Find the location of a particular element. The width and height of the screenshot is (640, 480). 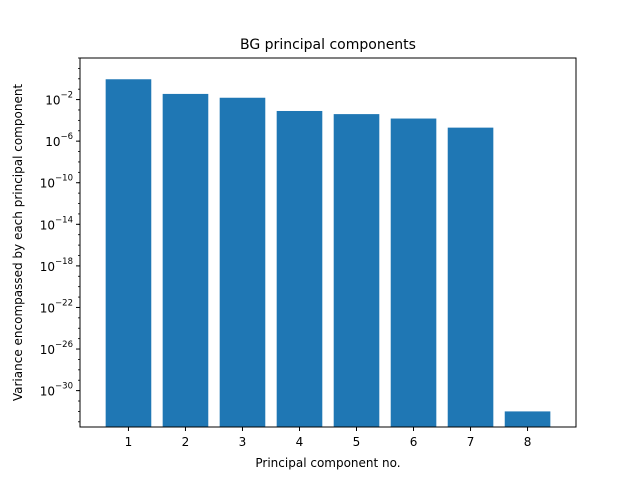

y-axis-ticks: 10⁻² 10⁻⁶ 10⁻¹⁰ 10⁻¹⁴ 10⁻¹⁸ 10⁻²² 10⁻²⁶ 10⁻³⁰ is located at coordinates (60, 240).